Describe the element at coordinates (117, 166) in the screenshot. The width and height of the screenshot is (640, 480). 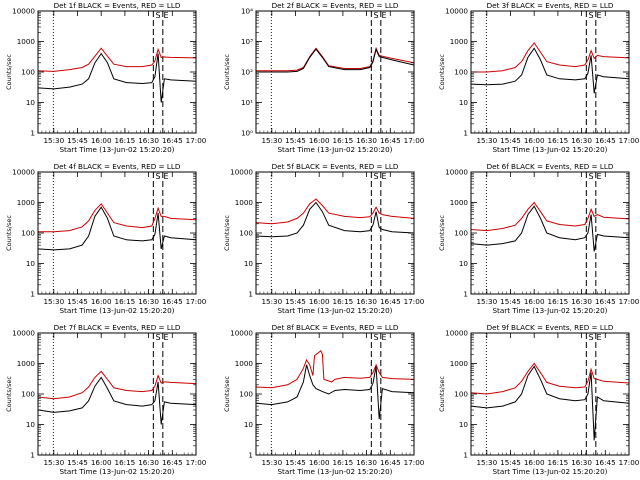
I see `chart-title: Det 4f BLACK = Events, RED = LLD` at that location.